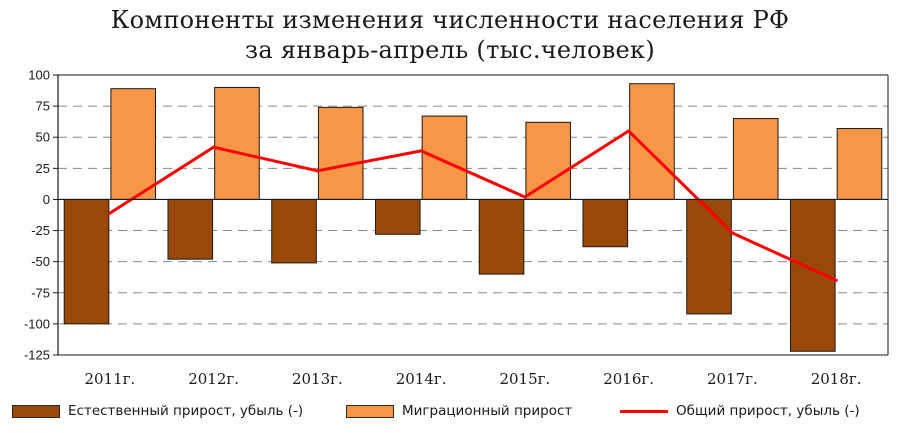  I want to click on legend-item-migration: Миграционный прирост, so click(459, 411).